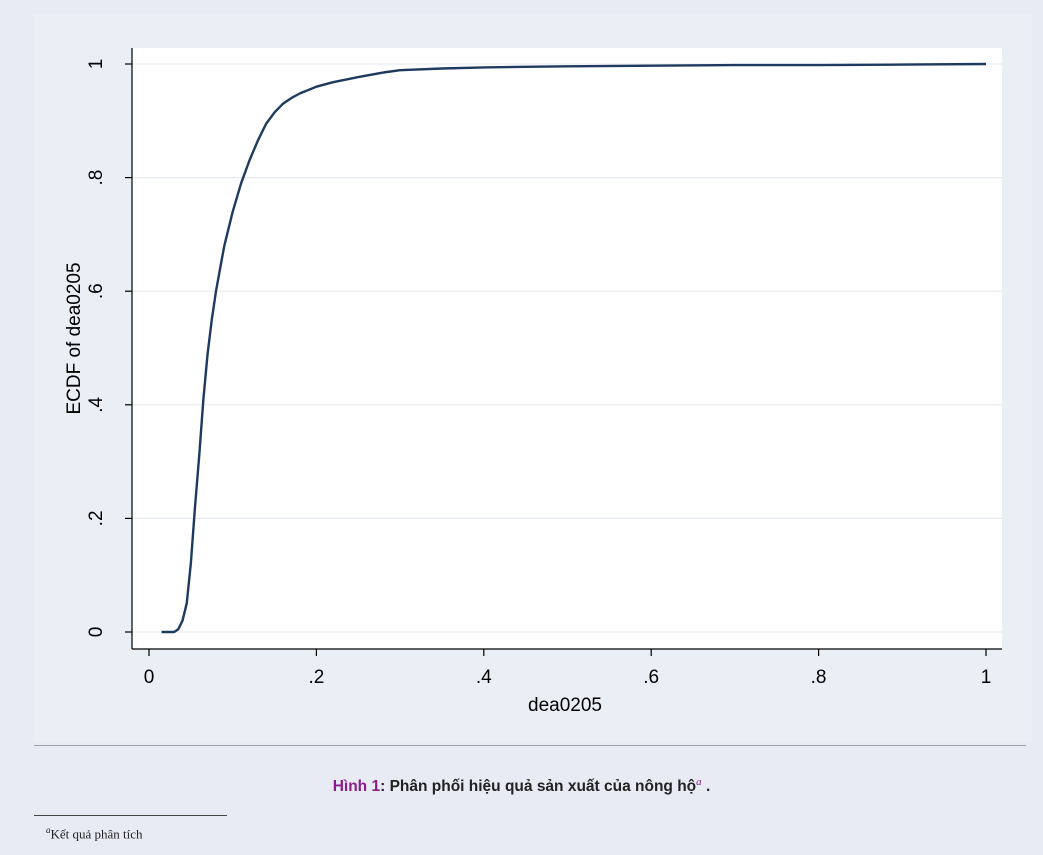 Image resolution: width=1043 pixels, height=855 pixels. What do you see at coordinates (96, 291) in the screenshot?
I see `y-tick-label: .6` at bounding box center [96, 291].